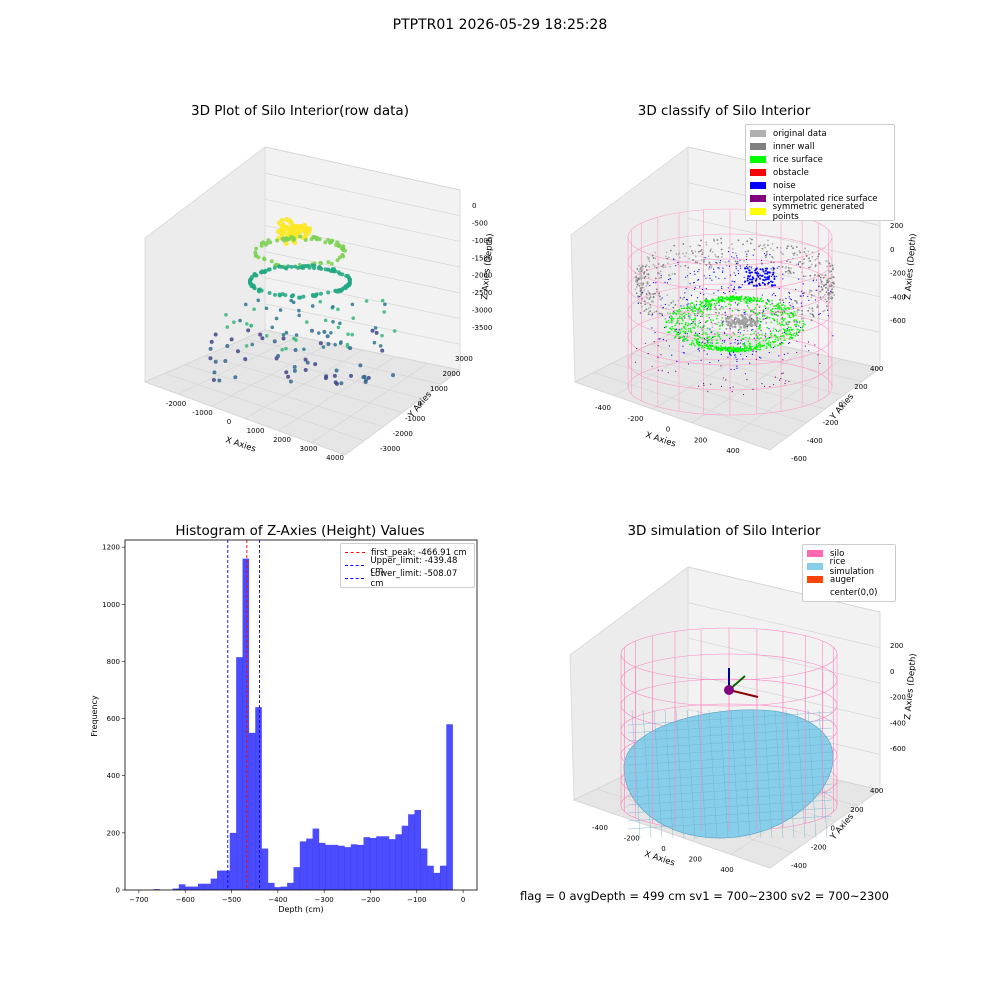 The height and width of the screenshot is (1000, 1000). Describe the element at coordinates (820, 146) in the screenshot. I see `legend-item: inner wall` at that location.